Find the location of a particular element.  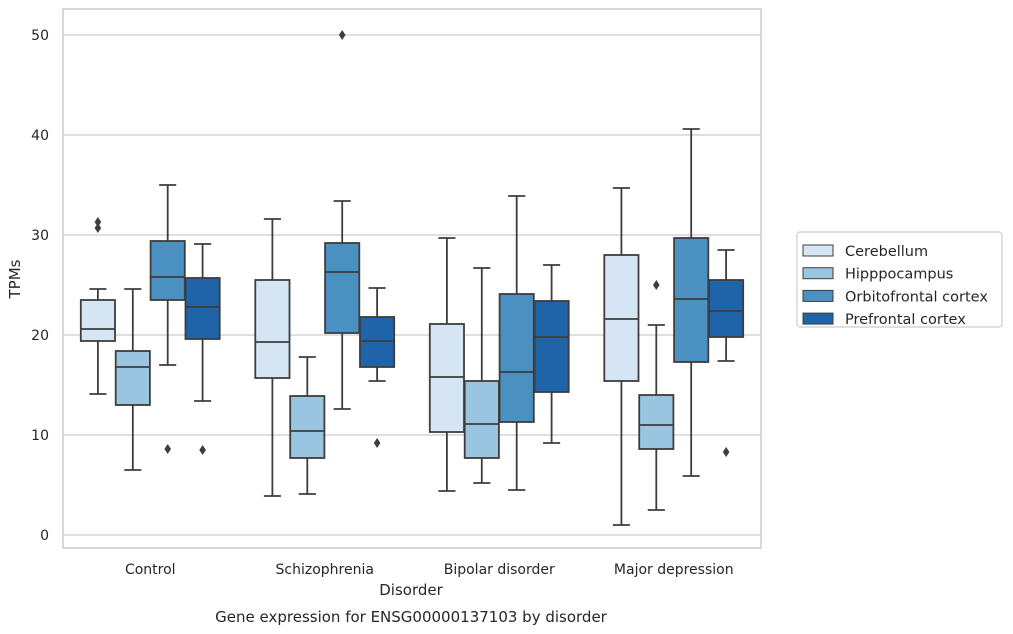

legend-label: Prefrontal cortex is located at coordinates (905, 320).